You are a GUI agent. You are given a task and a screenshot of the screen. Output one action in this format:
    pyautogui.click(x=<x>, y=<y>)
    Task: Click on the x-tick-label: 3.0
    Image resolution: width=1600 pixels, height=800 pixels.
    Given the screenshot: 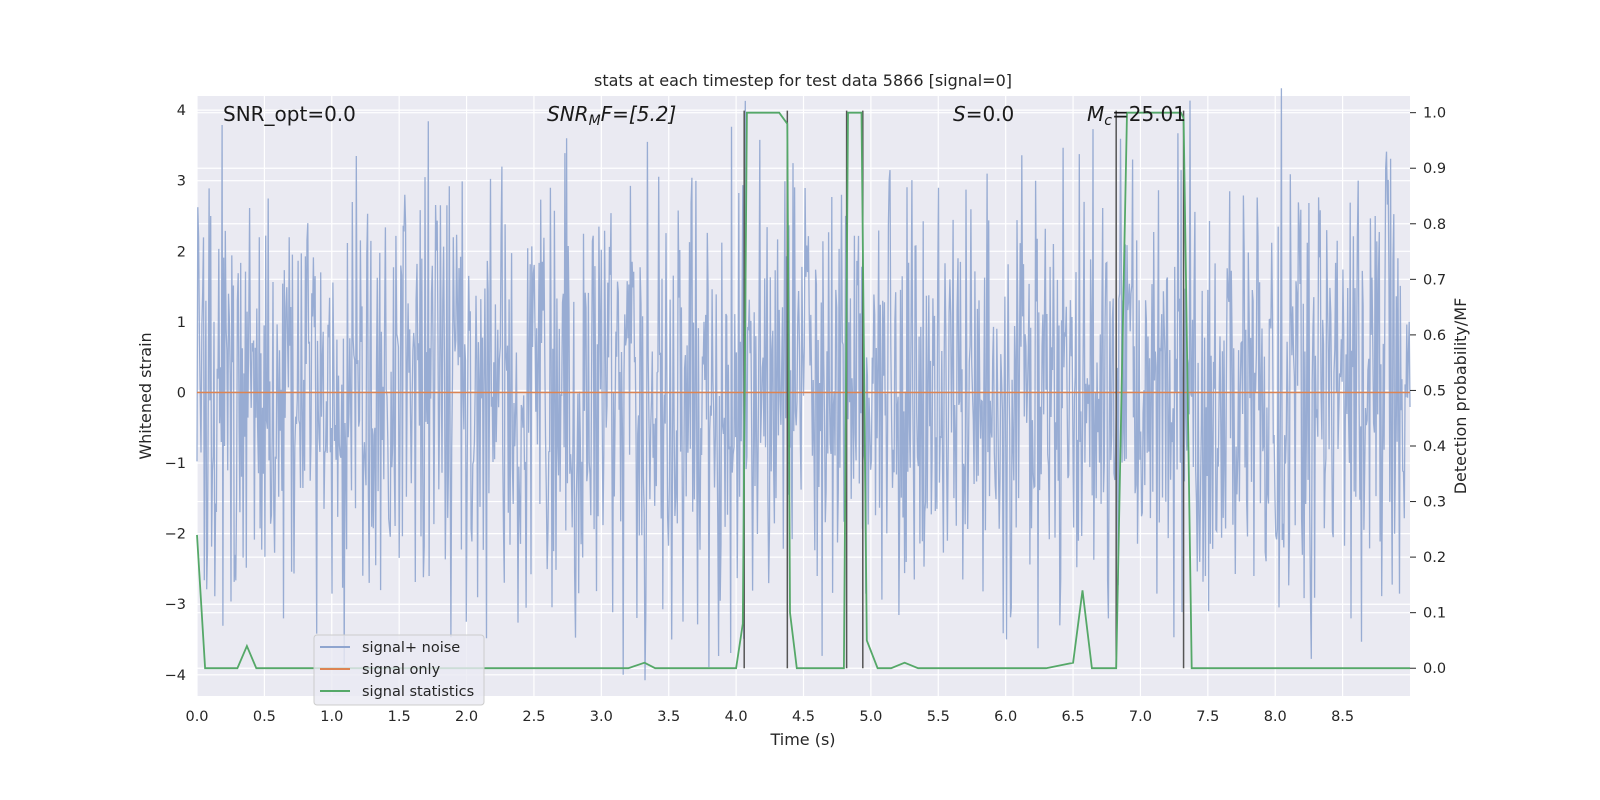 What is the action you would take?
    pyautogui.click(x=601, y=717)
    